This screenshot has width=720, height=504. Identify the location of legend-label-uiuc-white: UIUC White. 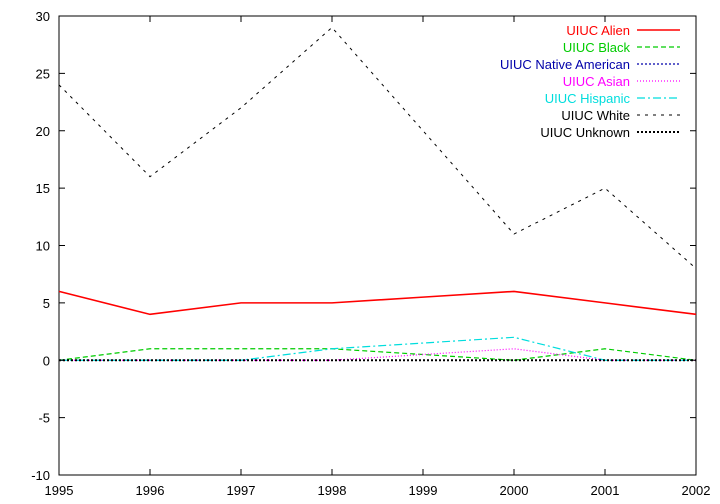
(595, 115).